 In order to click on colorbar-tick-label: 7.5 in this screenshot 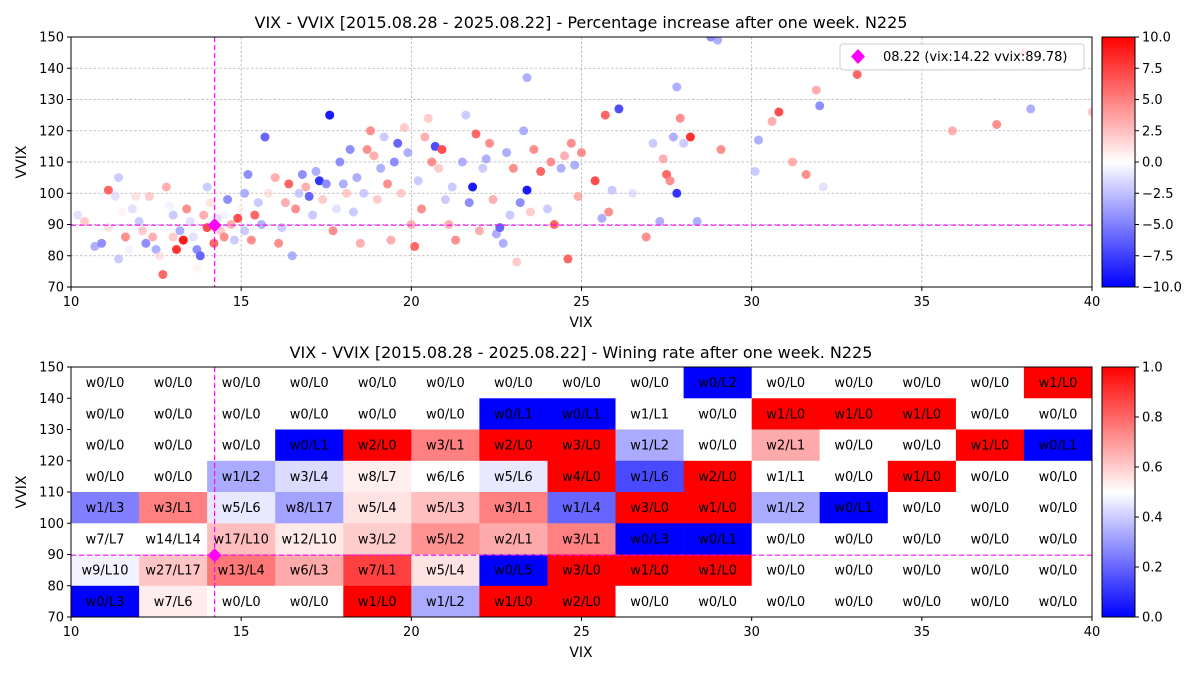, I will do `click(1152, 69)`.